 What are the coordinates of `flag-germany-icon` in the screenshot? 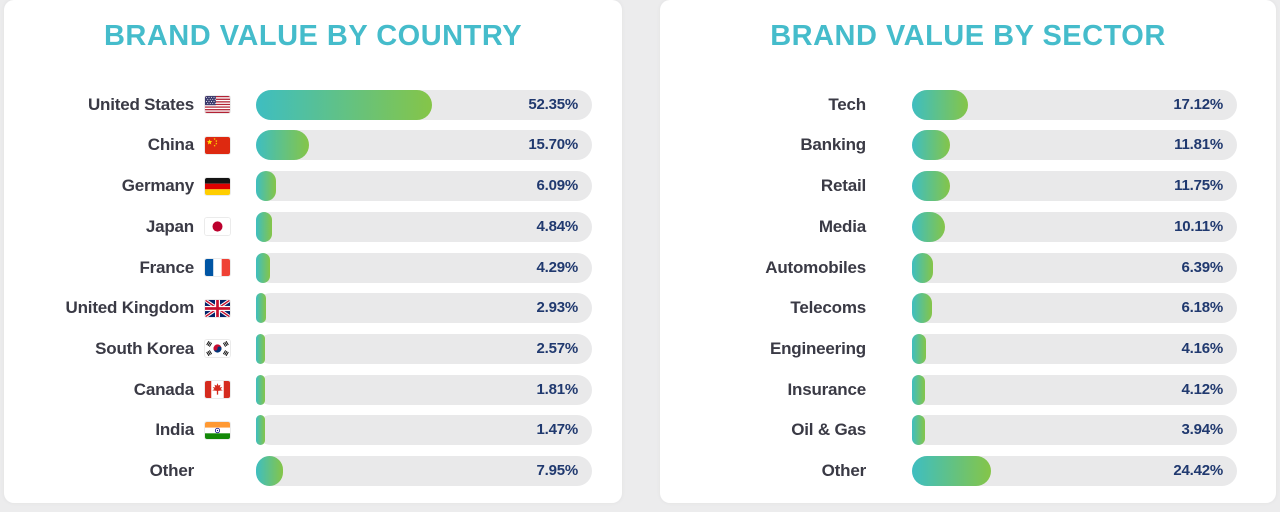 It's located at (217, 186).